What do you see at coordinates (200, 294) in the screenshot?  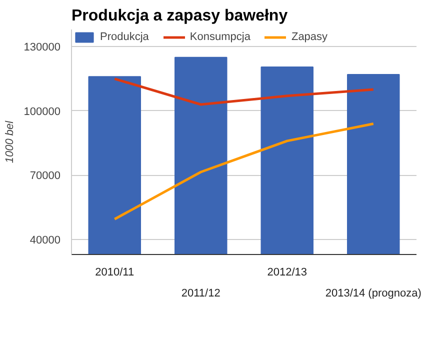 I see `x-tick-label: 2011/12` at bounding box center [200, 294].